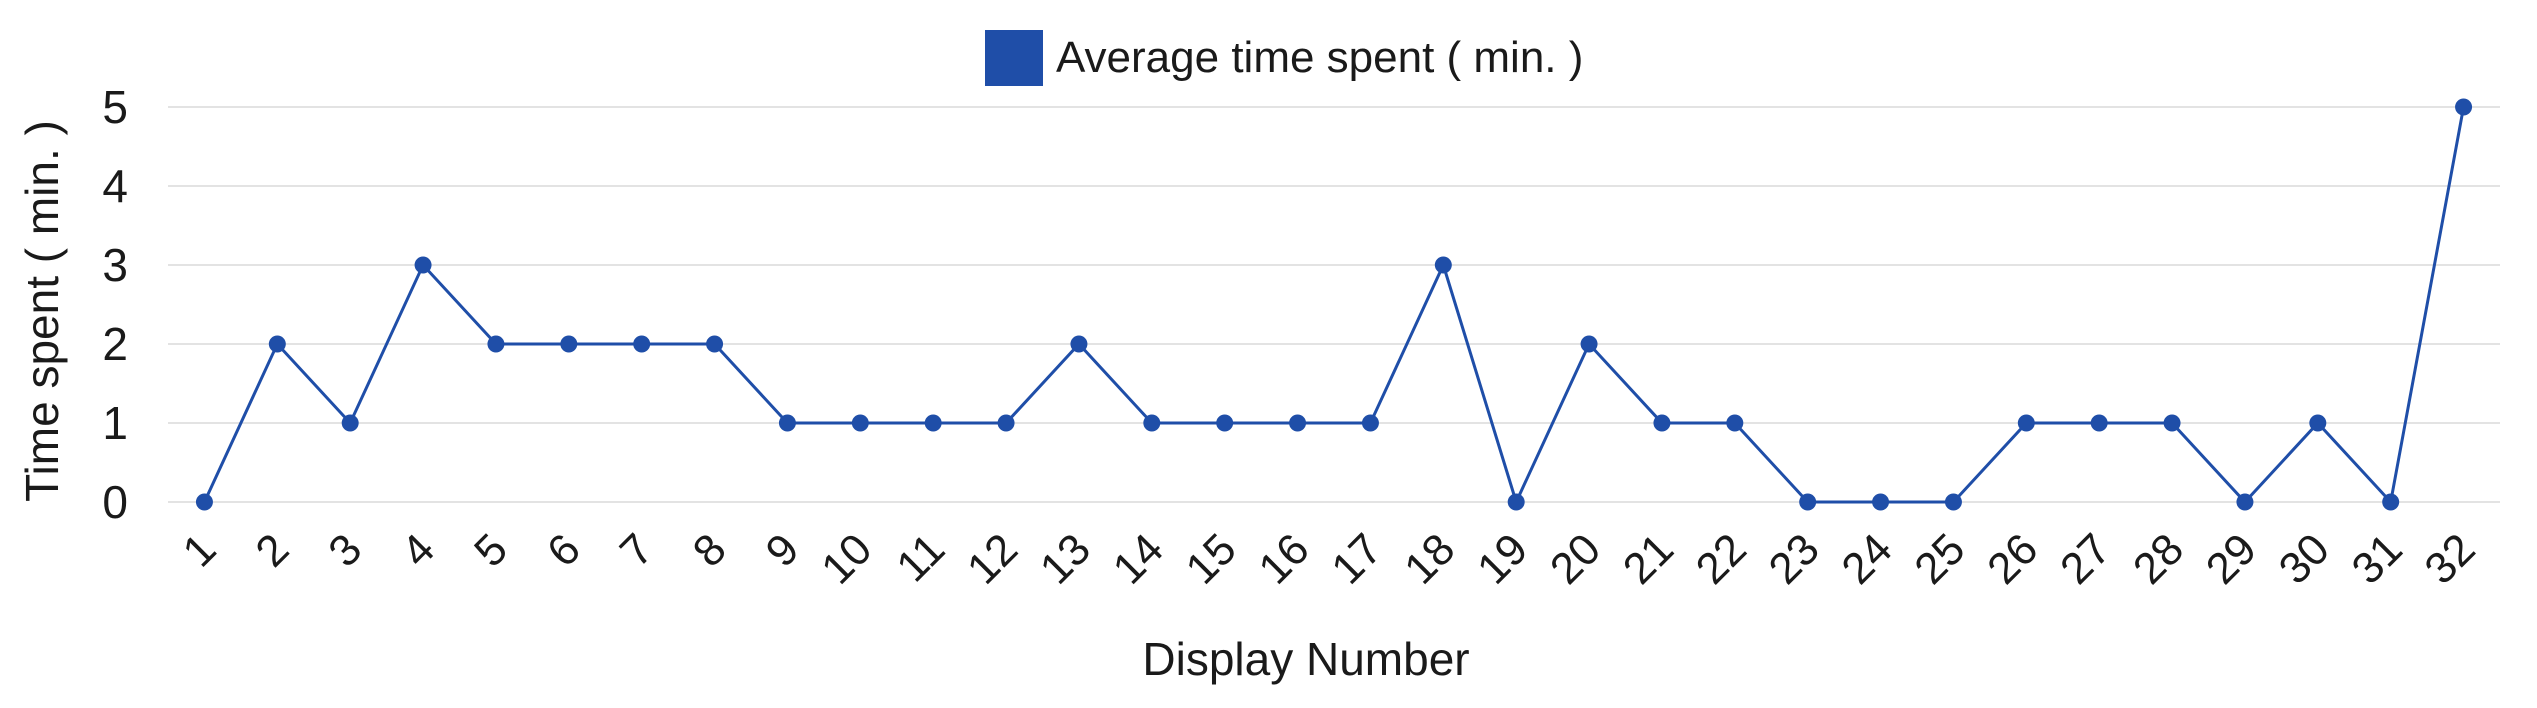  What do you see at coordinates (1210, 558) in the screenshot?
I see `x-tick-label: 15` at bounding box center [1210, 558].